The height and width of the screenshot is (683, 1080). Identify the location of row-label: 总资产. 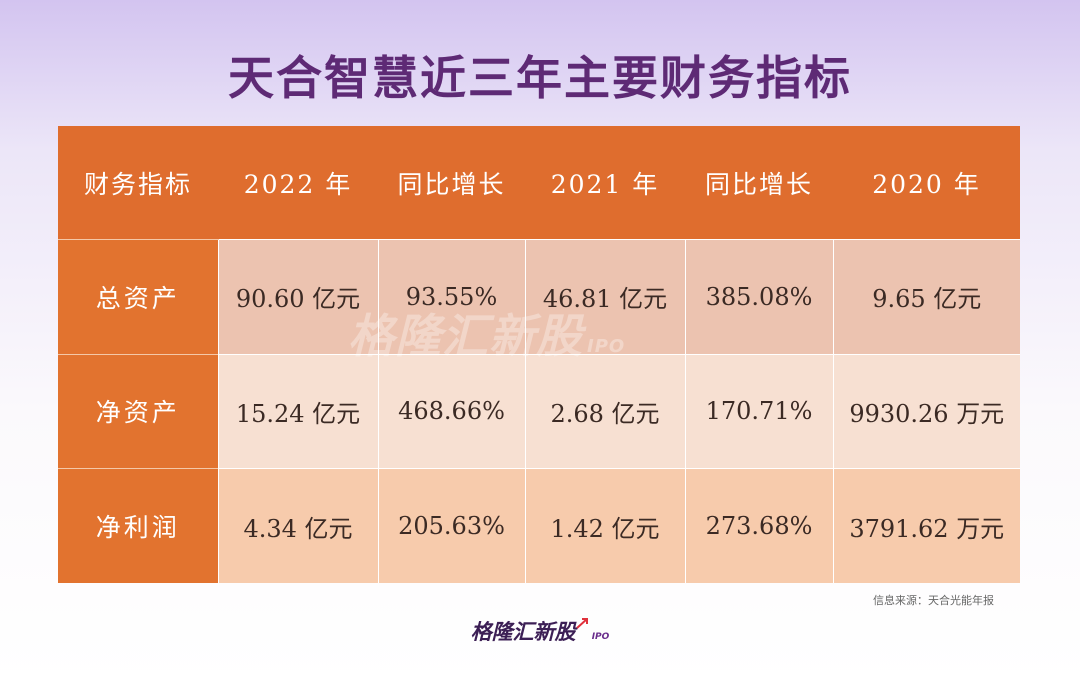
(138, 296).